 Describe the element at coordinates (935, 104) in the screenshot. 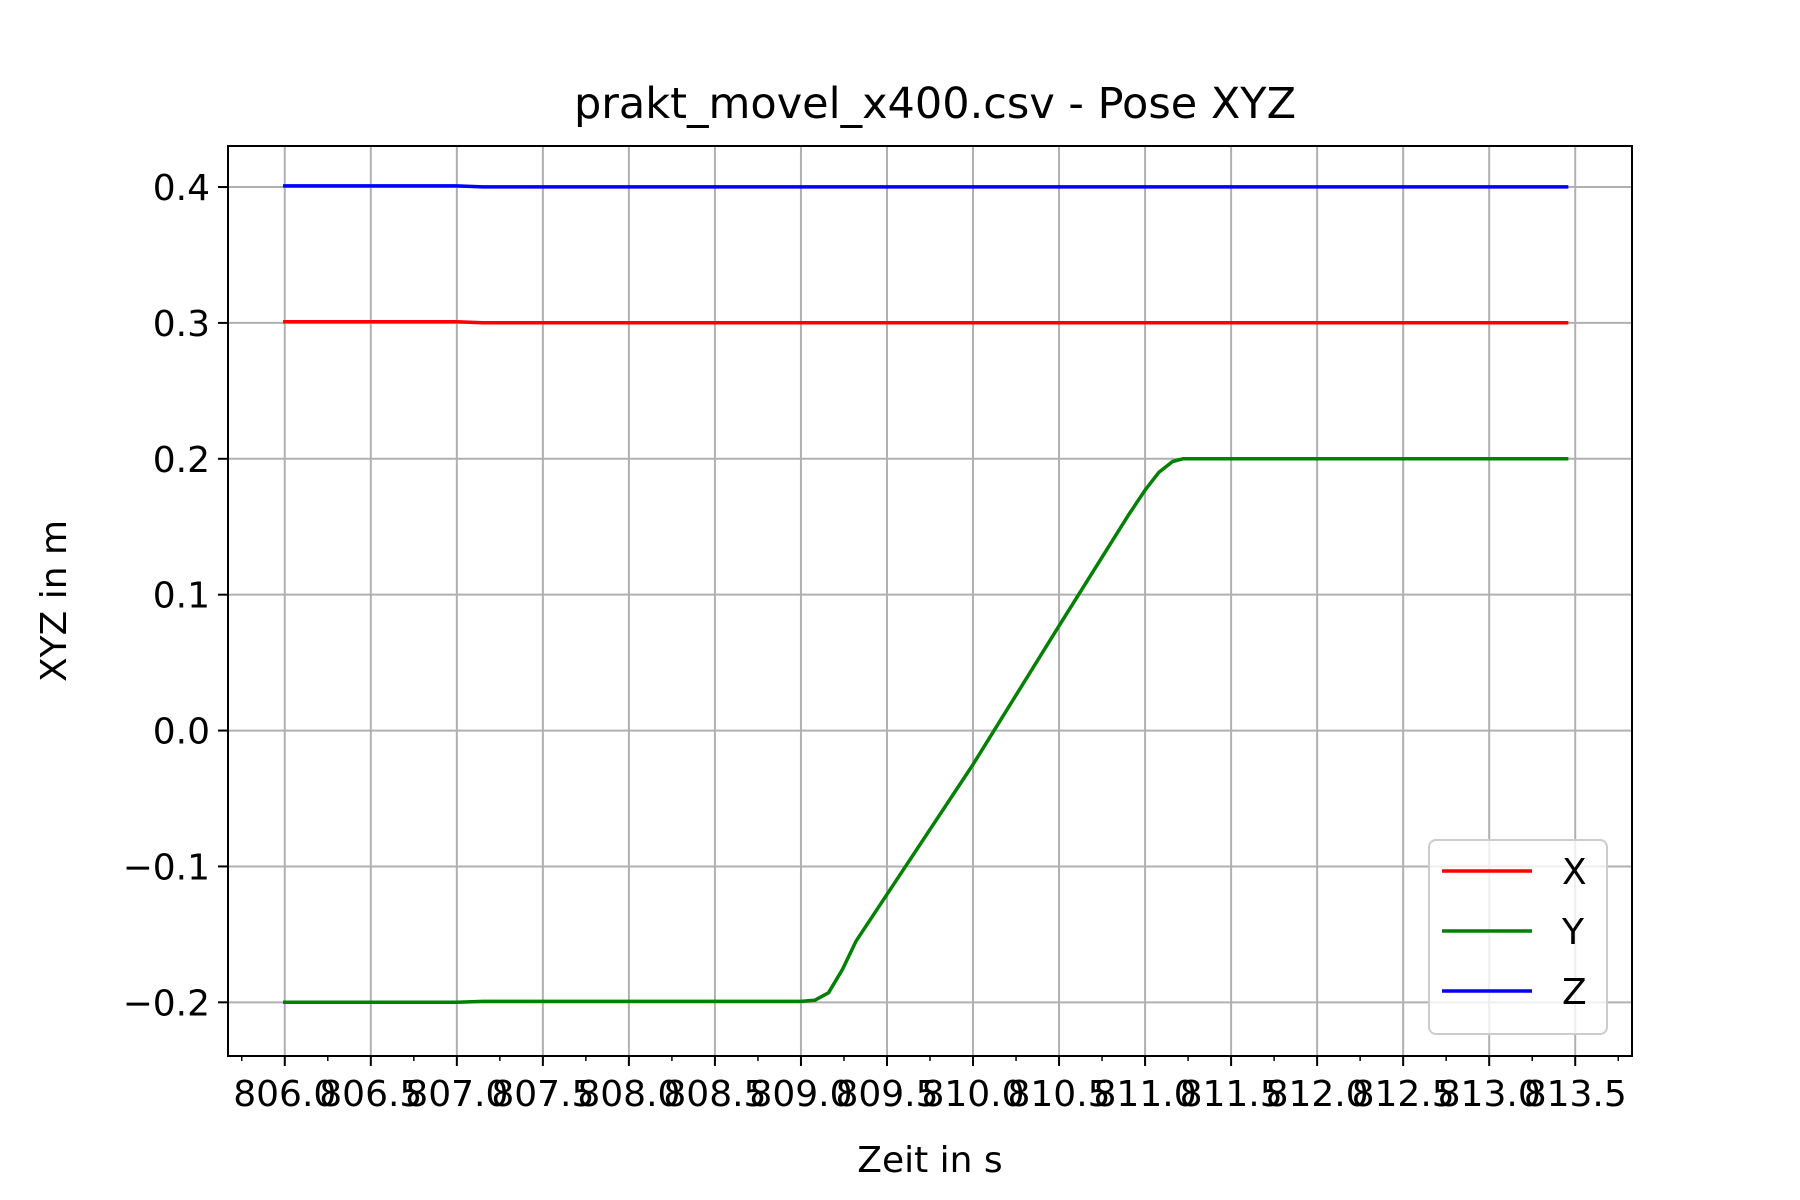

I see `chart-title: prakt_movel_x400.csv - Pose XYZ` at that location.